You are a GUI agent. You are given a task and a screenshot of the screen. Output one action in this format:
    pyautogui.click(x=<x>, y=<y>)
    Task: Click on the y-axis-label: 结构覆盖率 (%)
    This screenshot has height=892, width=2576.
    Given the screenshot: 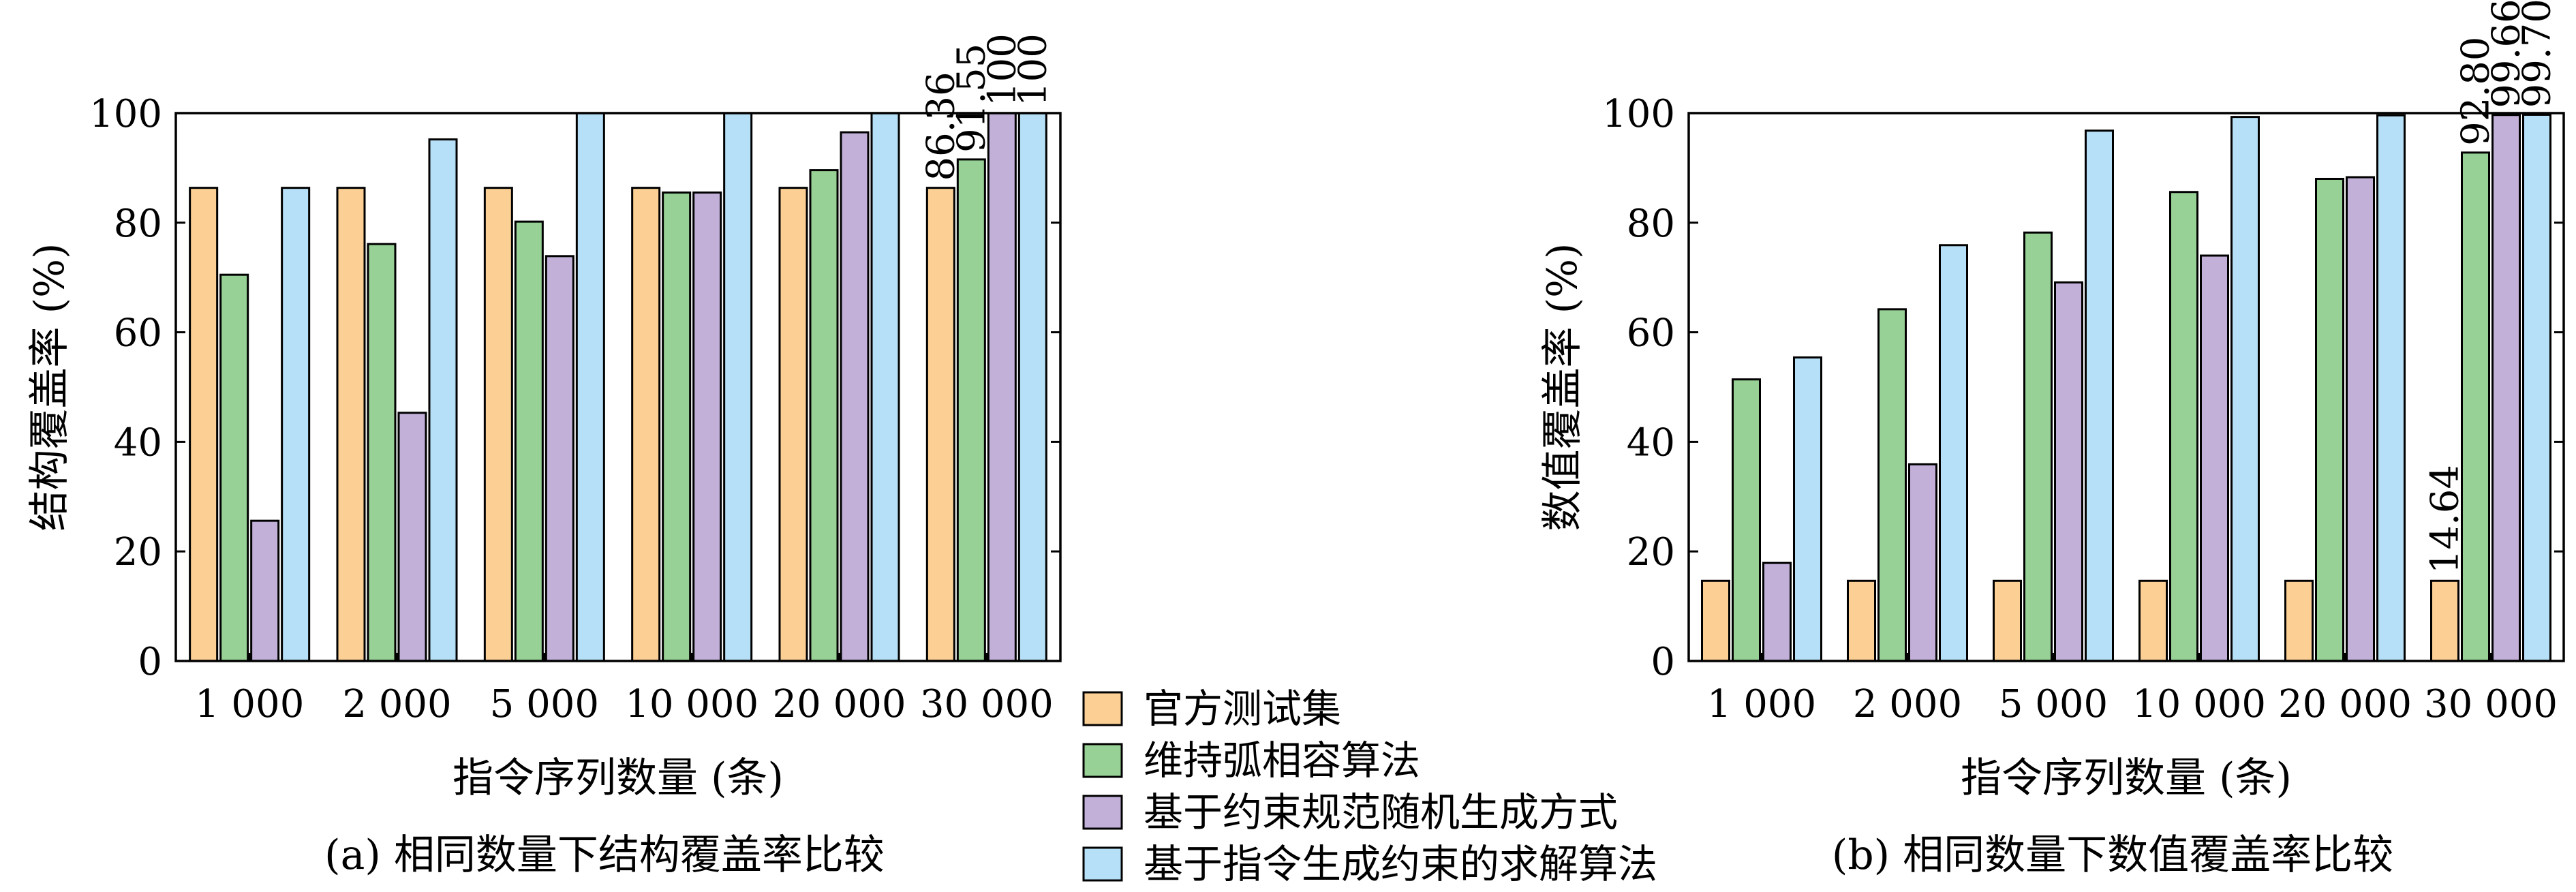 What is the action you would take?
    pyautogui.click(x=50, y=387)
    